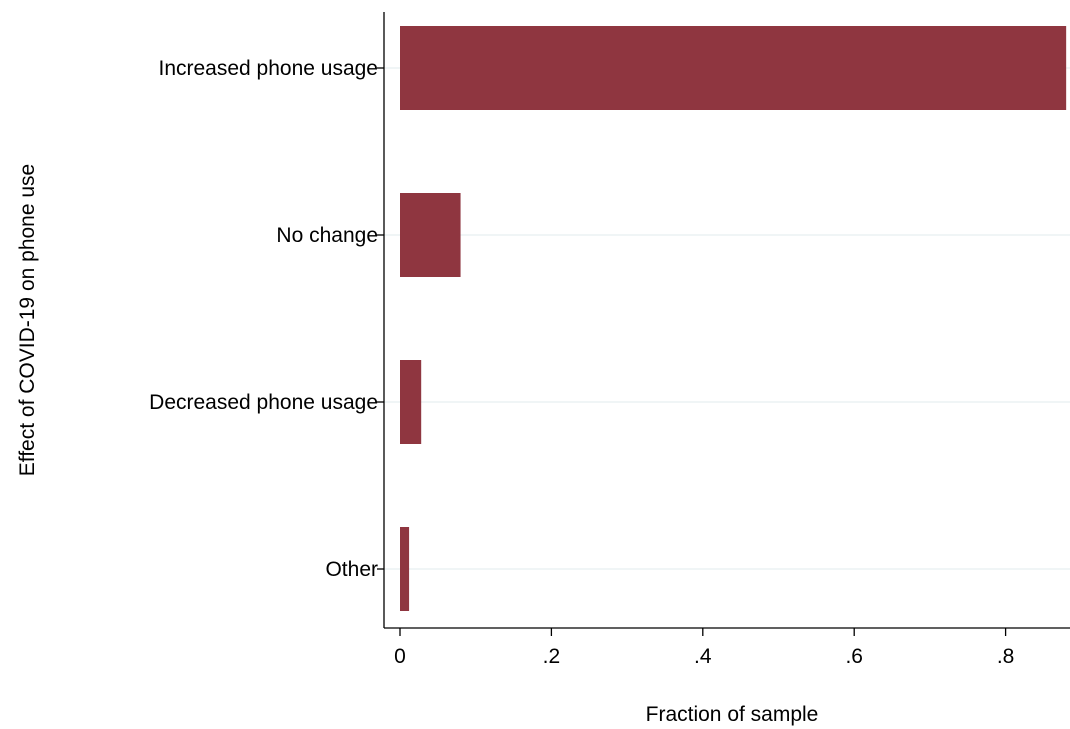 This screenshot has width=1070, height=729. I want to click on x-axis-ticks: 0 .2 .4 .6 .8, so click(704, 648).